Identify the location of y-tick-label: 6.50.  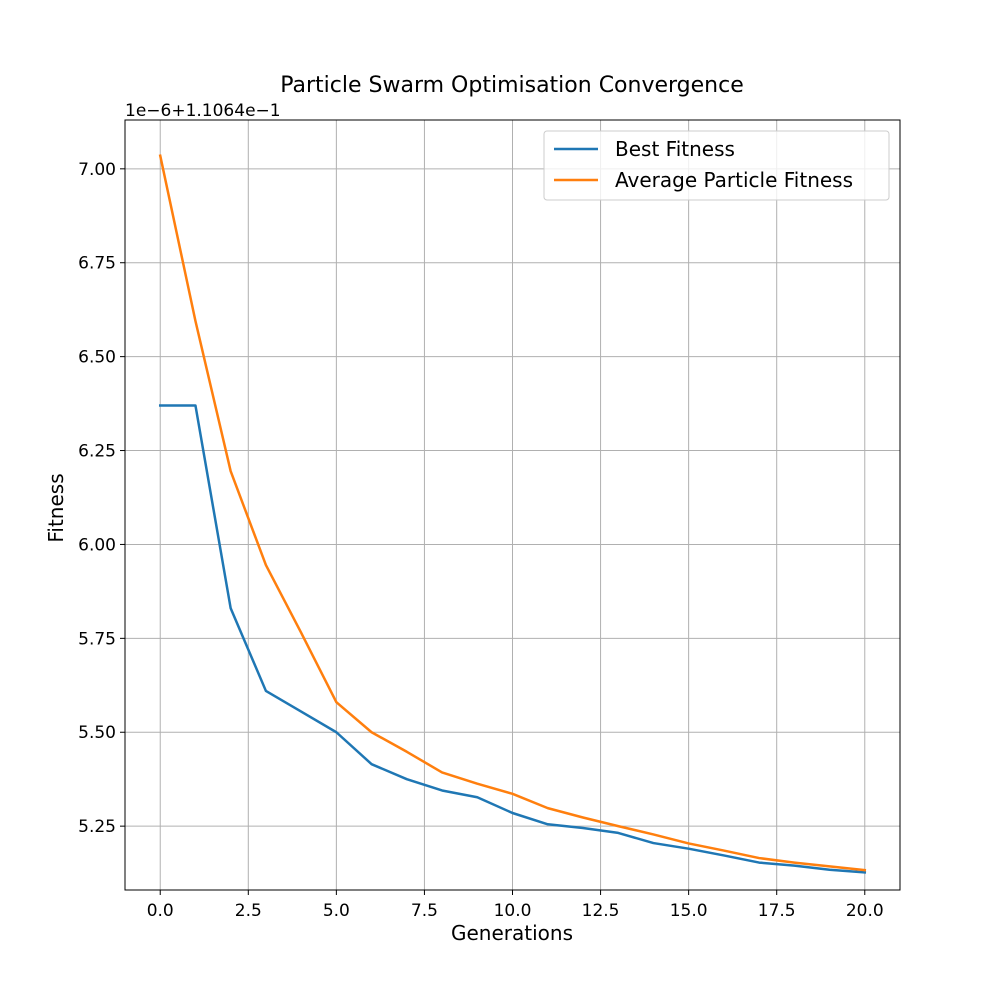
(97, 358).